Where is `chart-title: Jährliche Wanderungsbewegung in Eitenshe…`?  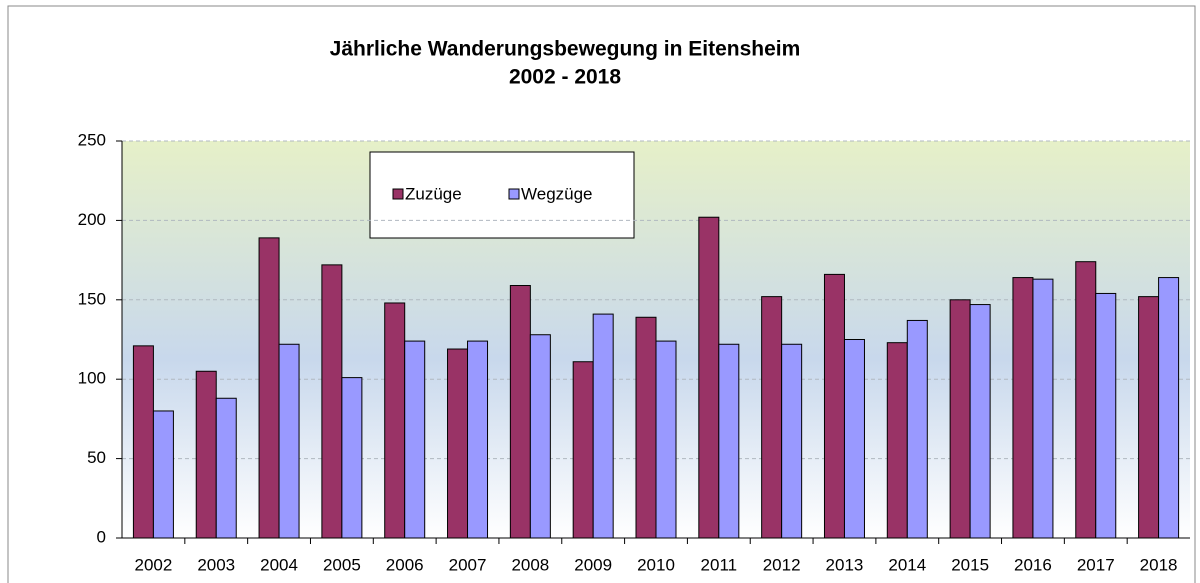
chart-title: Jährliche Wanderungsbewegung in Eitenshe… is located at coordinates (565, 49).